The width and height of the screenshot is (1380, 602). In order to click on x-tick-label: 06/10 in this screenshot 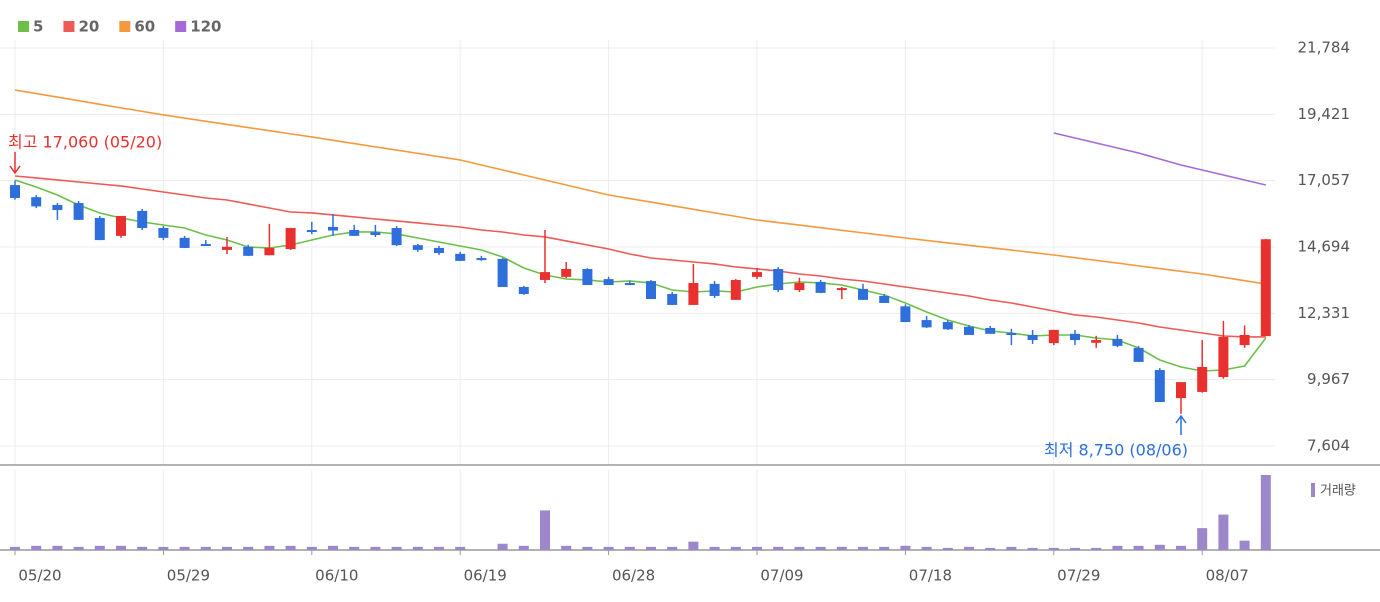, I will do `click(336, 576)`.